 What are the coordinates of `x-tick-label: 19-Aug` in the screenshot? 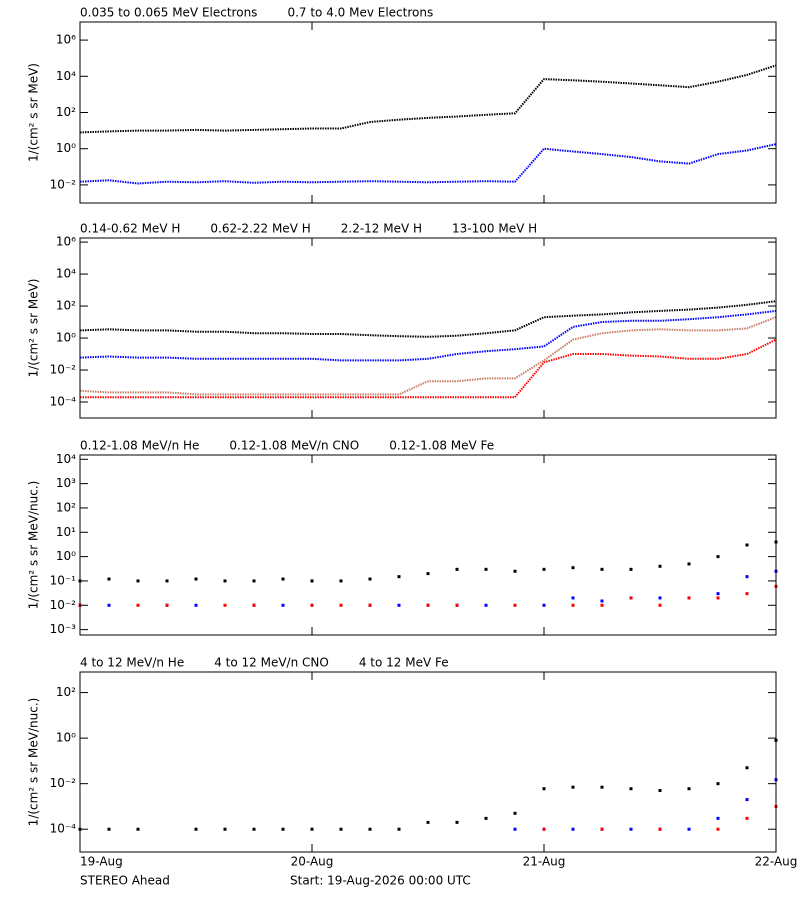 It's located at (101, 862).